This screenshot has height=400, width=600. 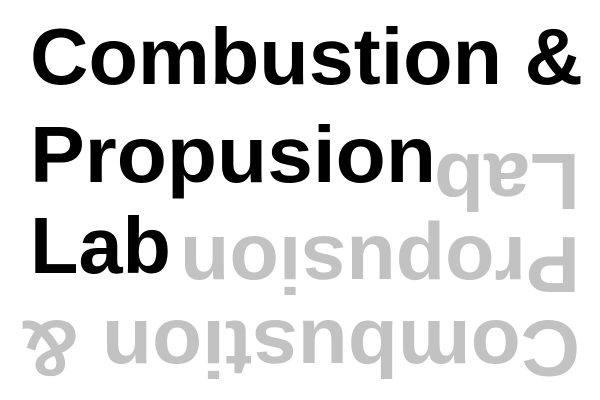 I want to click on line-lab: Lab, so click(x=100, y=245).